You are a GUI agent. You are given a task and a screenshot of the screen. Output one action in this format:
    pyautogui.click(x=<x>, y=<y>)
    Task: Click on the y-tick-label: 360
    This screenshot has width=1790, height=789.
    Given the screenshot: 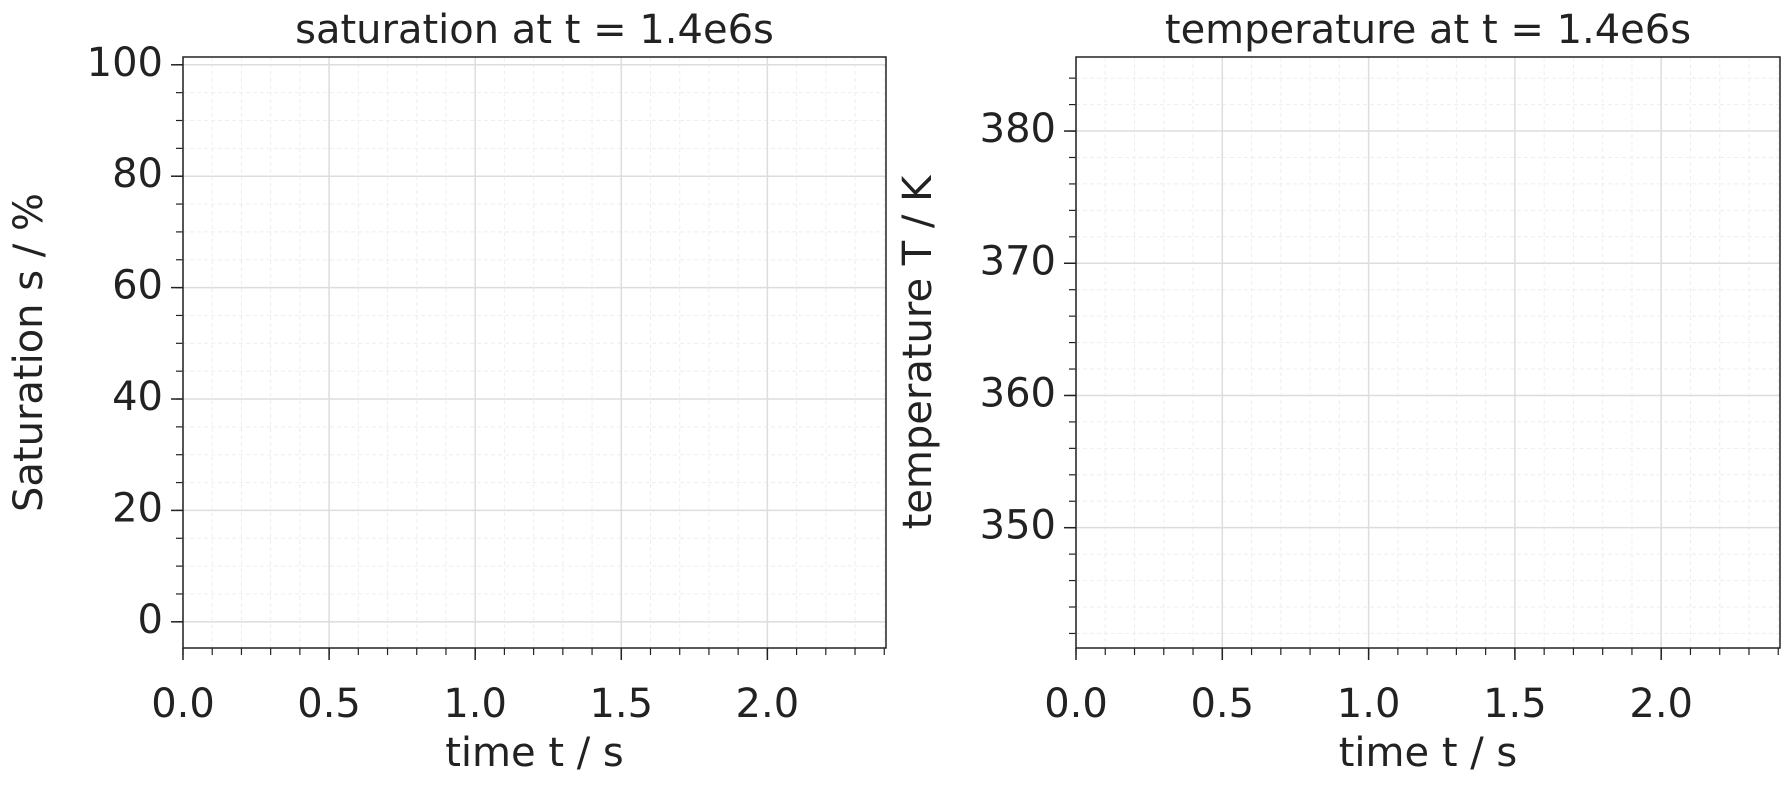 What is the action you would take?
    pyautogui.click(x=1018, y=393)
    